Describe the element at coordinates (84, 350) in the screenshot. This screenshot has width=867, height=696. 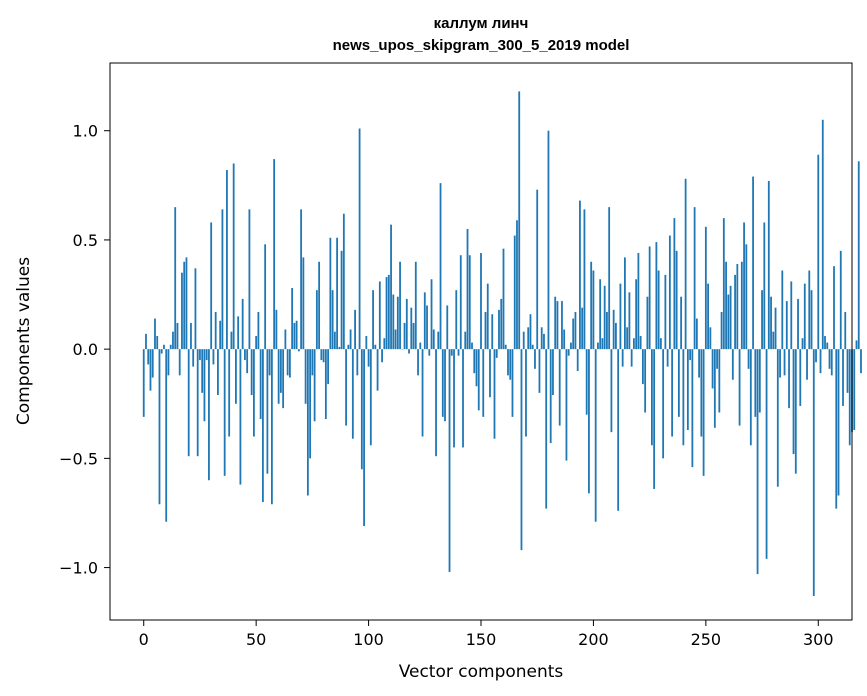
I see `y-axis: −1.0 −0.5 0.0 0.5 1.0` at that location.